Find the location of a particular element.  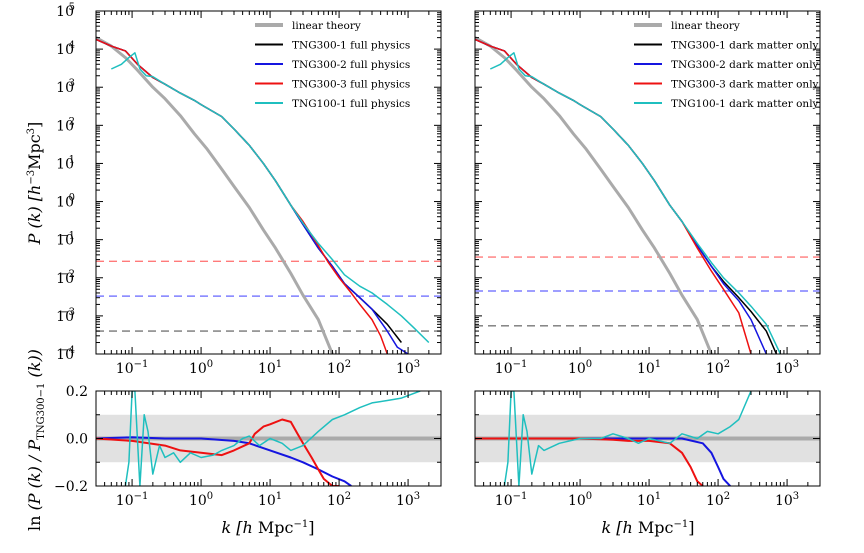

y-tick-label: 10−4 is located at coordinates (65, 354).